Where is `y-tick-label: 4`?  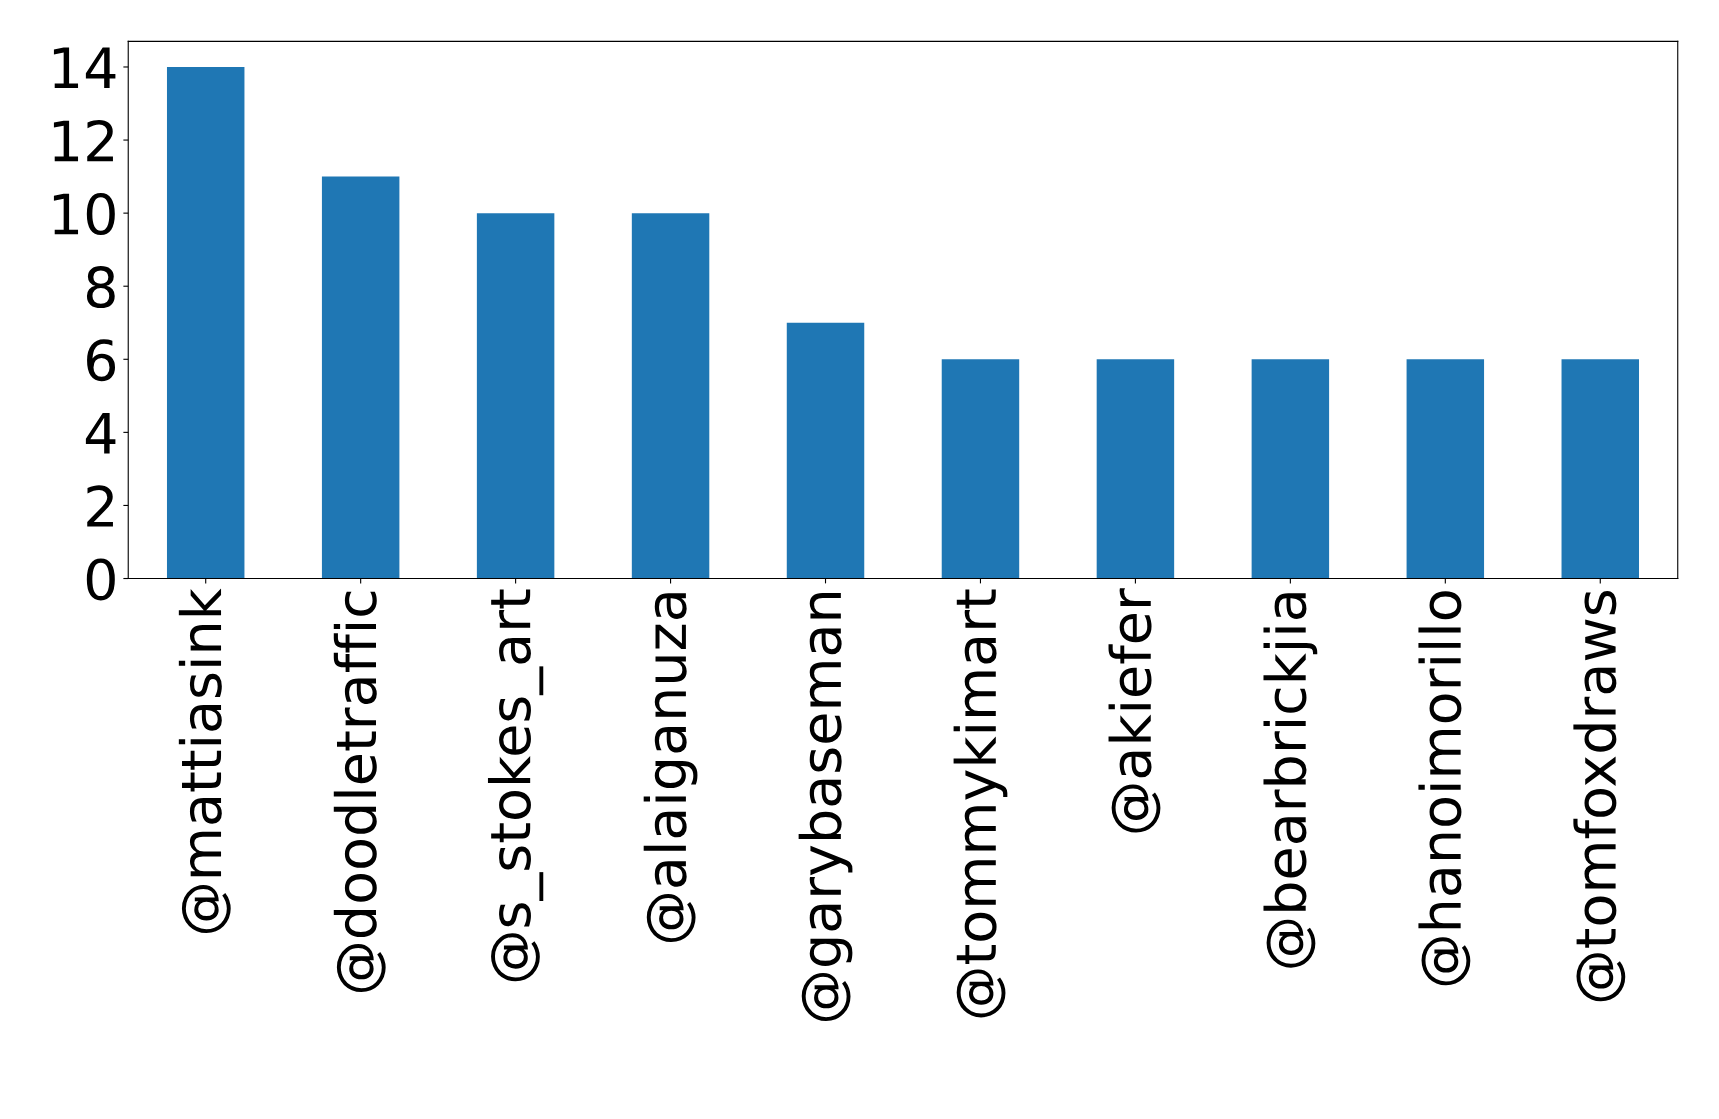
y-tick-label: 4 is located at coordinates (100, 433).